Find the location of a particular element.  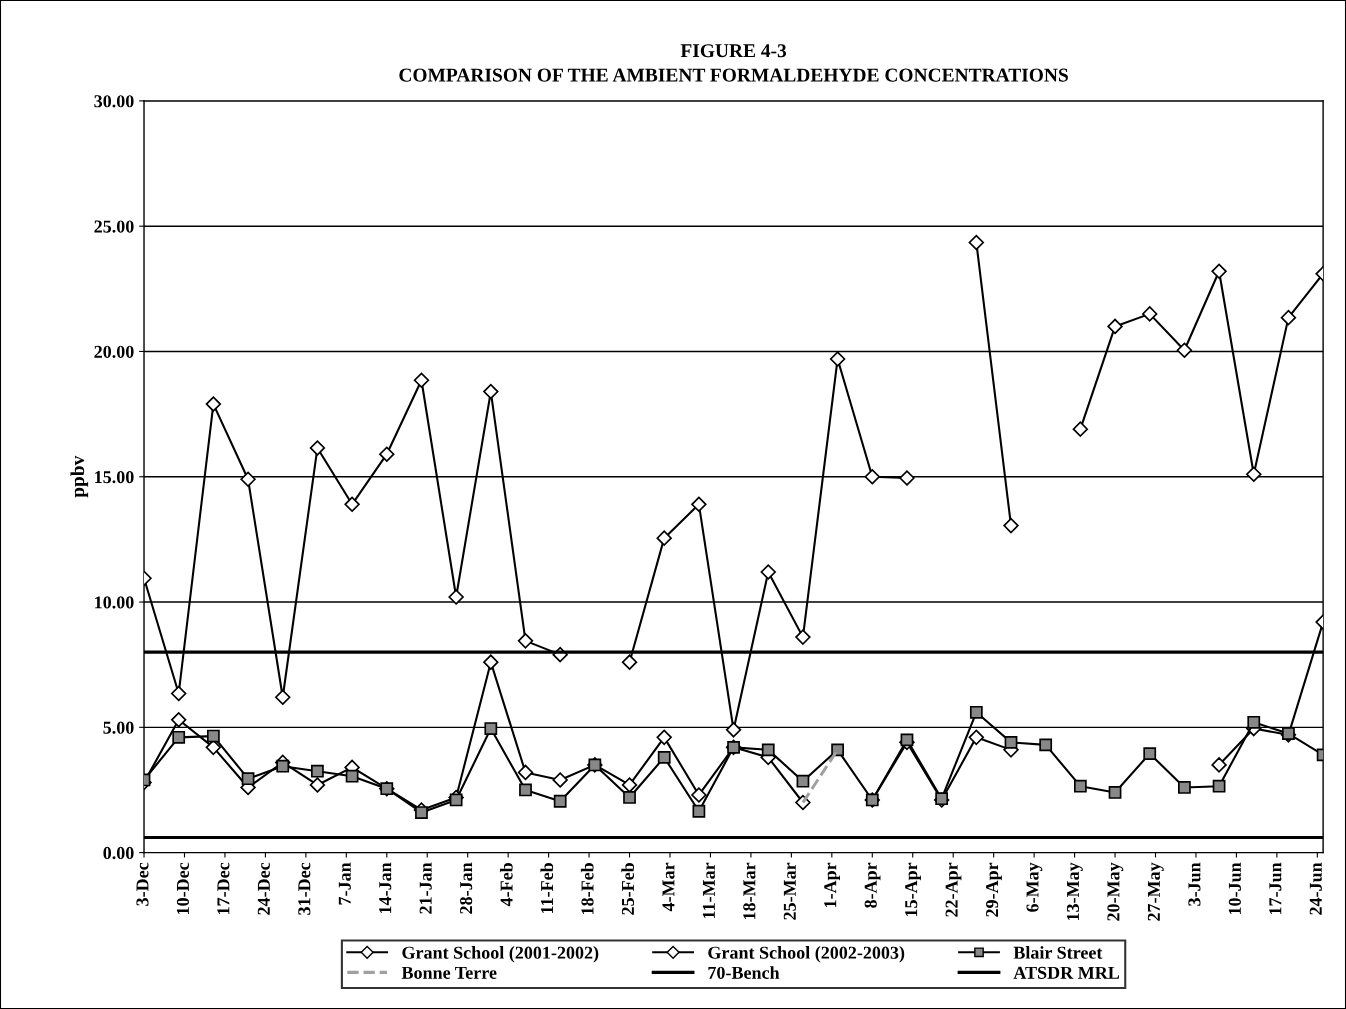

x-tick-label: 10-Jun is located at coordinates (1234, 888).